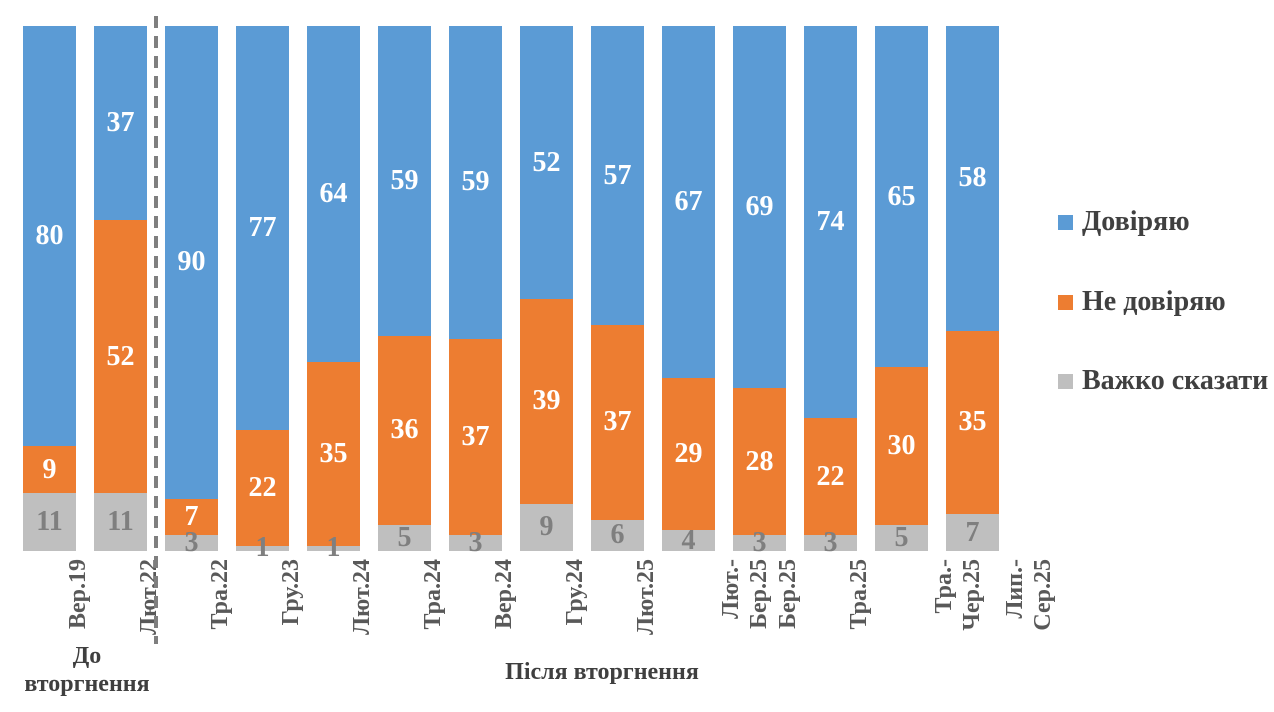 This screenshot has width=1274, height=712. I want to click on x-axis-label-text: Бер.25, so click(787, 594).